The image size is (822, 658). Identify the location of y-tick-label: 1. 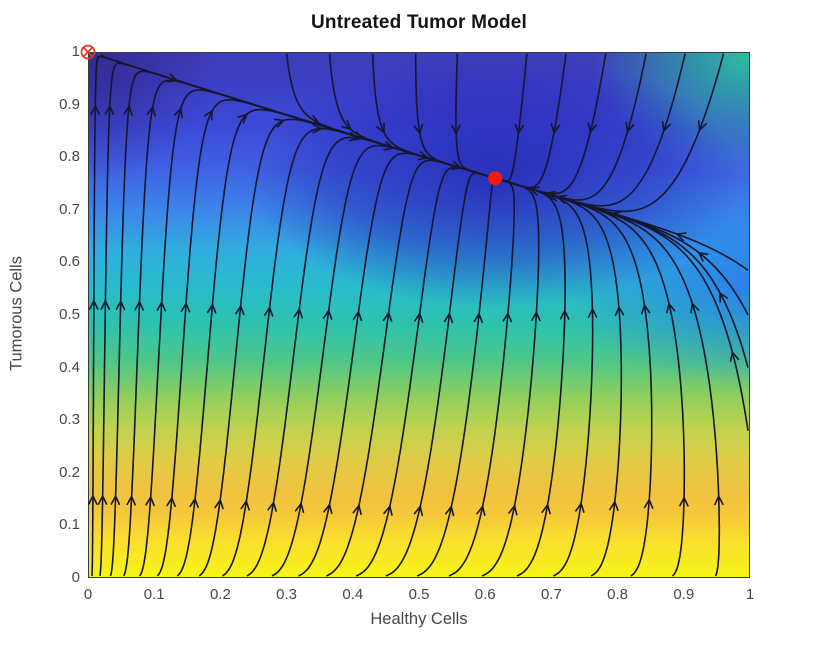
(75, 51).